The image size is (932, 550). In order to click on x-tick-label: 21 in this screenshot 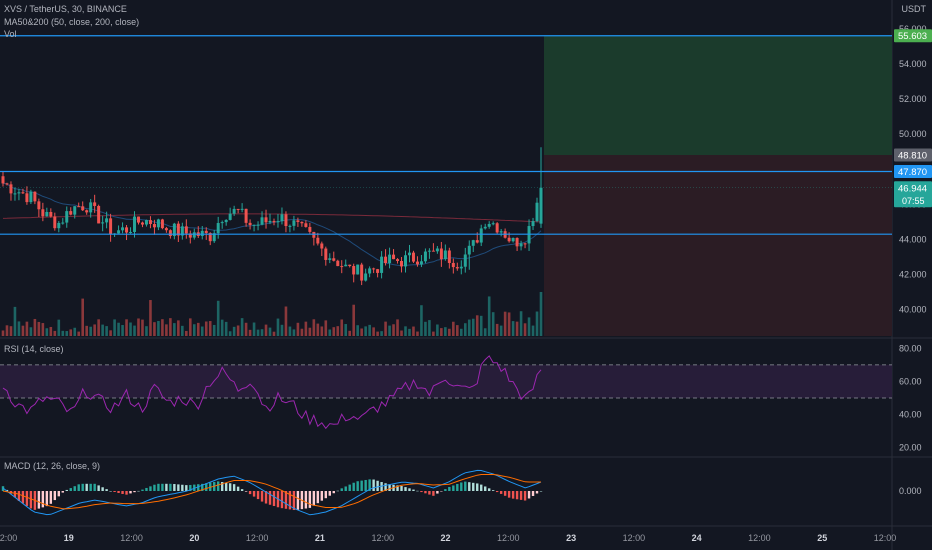, I will do `click(320, 538)`.